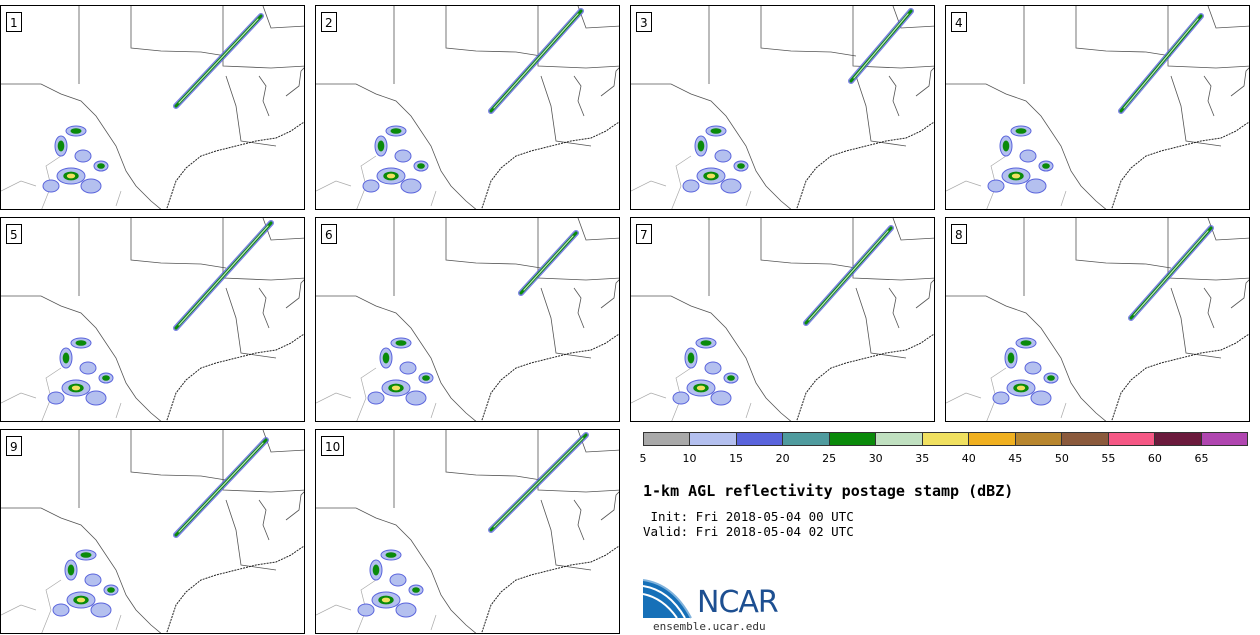 The height and width of the screenshot is (635, 1260). Describe the element at coordinates (14, 446) in the screenshot. I see `panel-label: 9` at that location.